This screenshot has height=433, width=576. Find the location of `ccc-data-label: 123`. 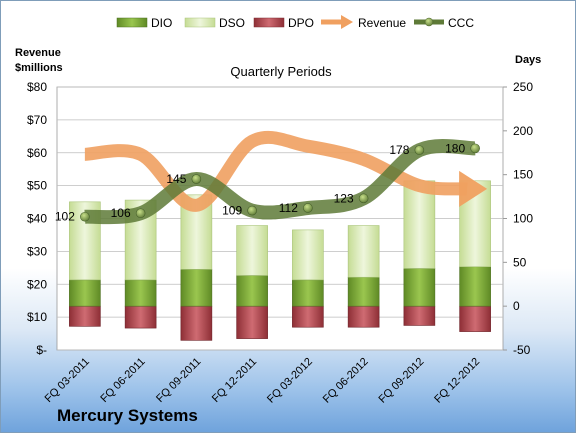

ccc-data-label: 123 is located at coordinates (344, 198).